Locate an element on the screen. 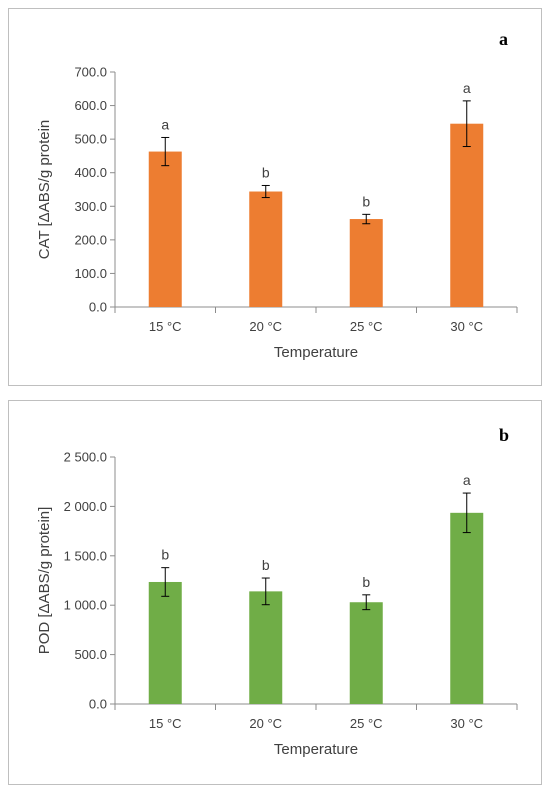 This screenshot has height=794, width=550. y-tick-label: 700.0 is located at coordinates (90, 72).